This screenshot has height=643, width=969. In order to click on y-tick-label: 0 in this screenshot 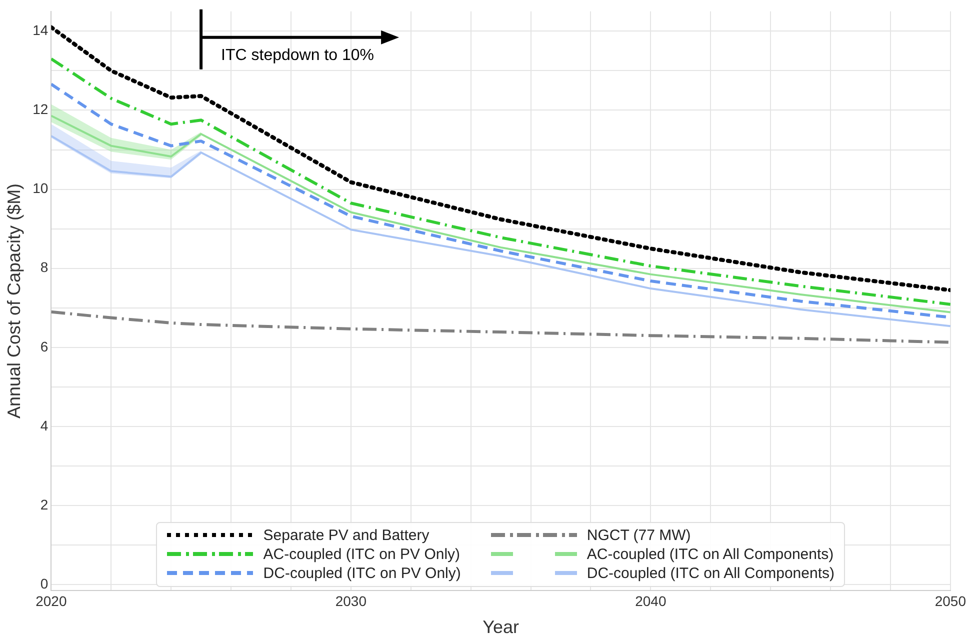, I will do `click(44, 584)`.